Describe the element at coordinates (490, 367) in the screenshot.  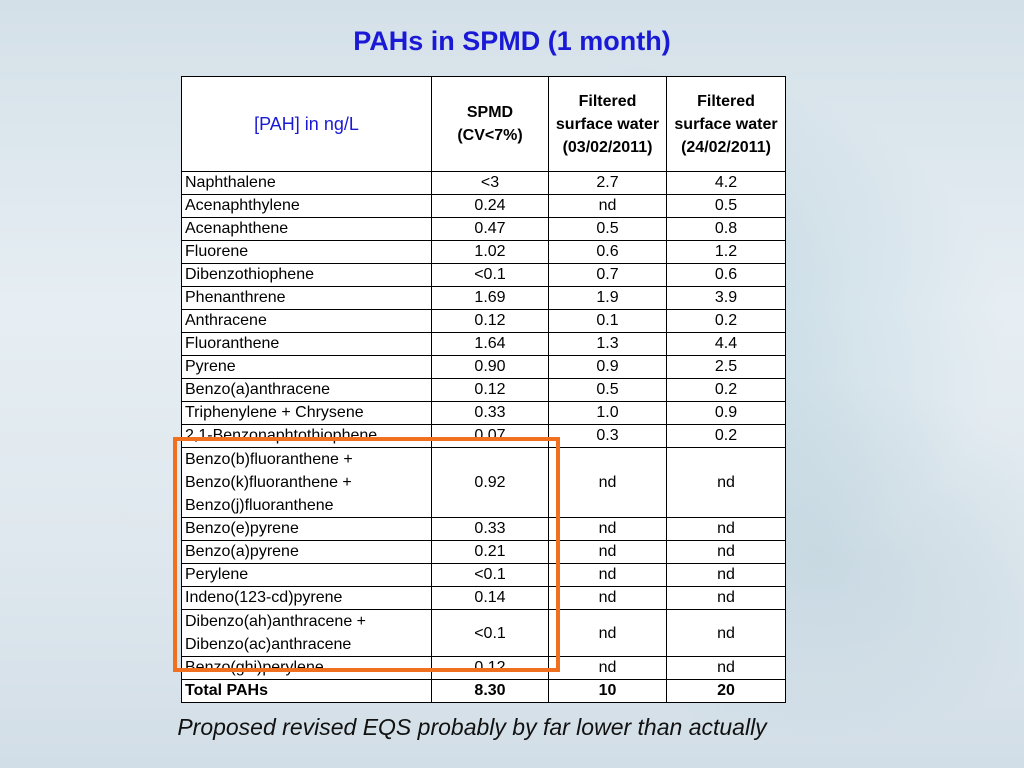
I see `spmd-value: 0.90` at that location.